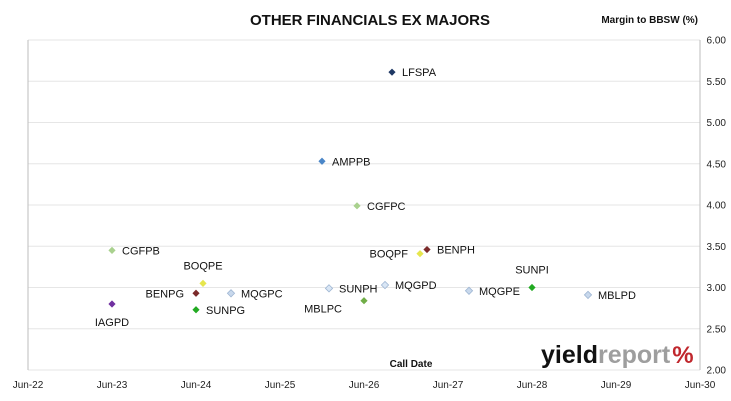 The image size is (731, 401). I want to click on data-point-lfspa, so click(392, 72).